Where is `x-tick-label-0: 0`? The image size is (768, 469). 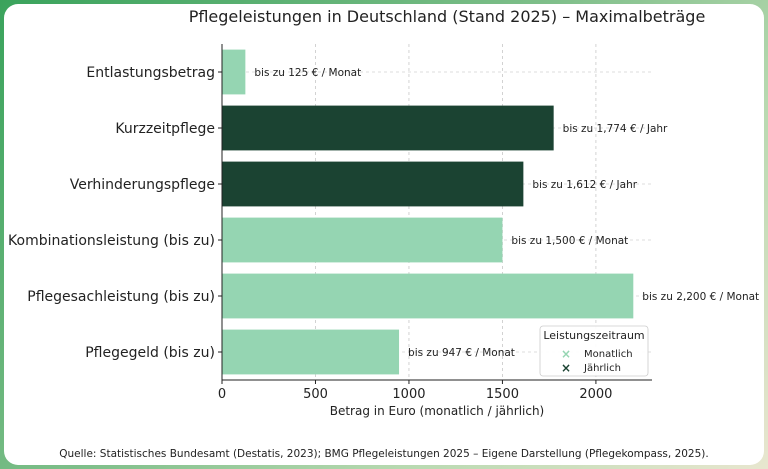 x-tick-label-0: 0 is located at coordinates (222, 394).